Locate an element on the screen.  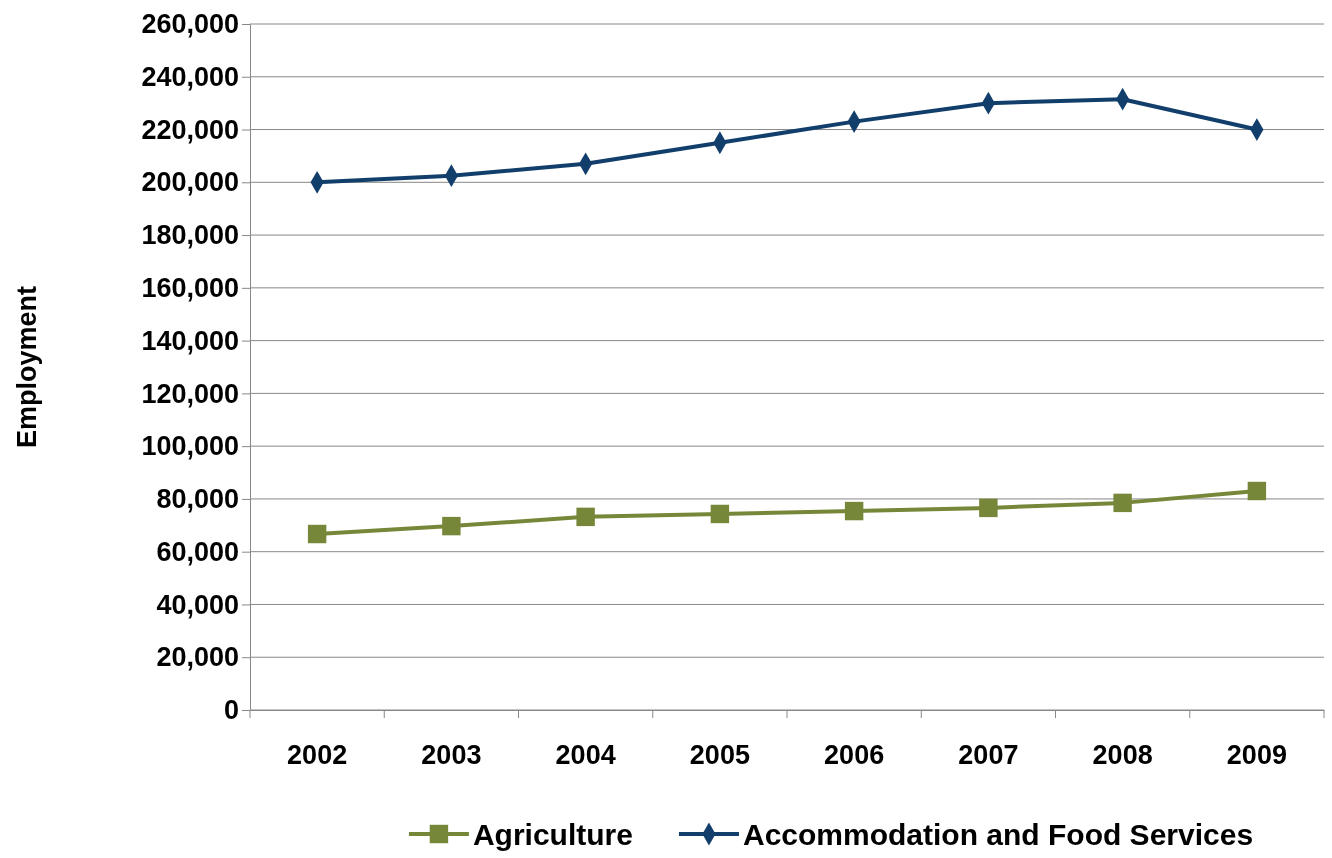
legend-label: Accommodation and Food Services is located at coordinates (998, 834).